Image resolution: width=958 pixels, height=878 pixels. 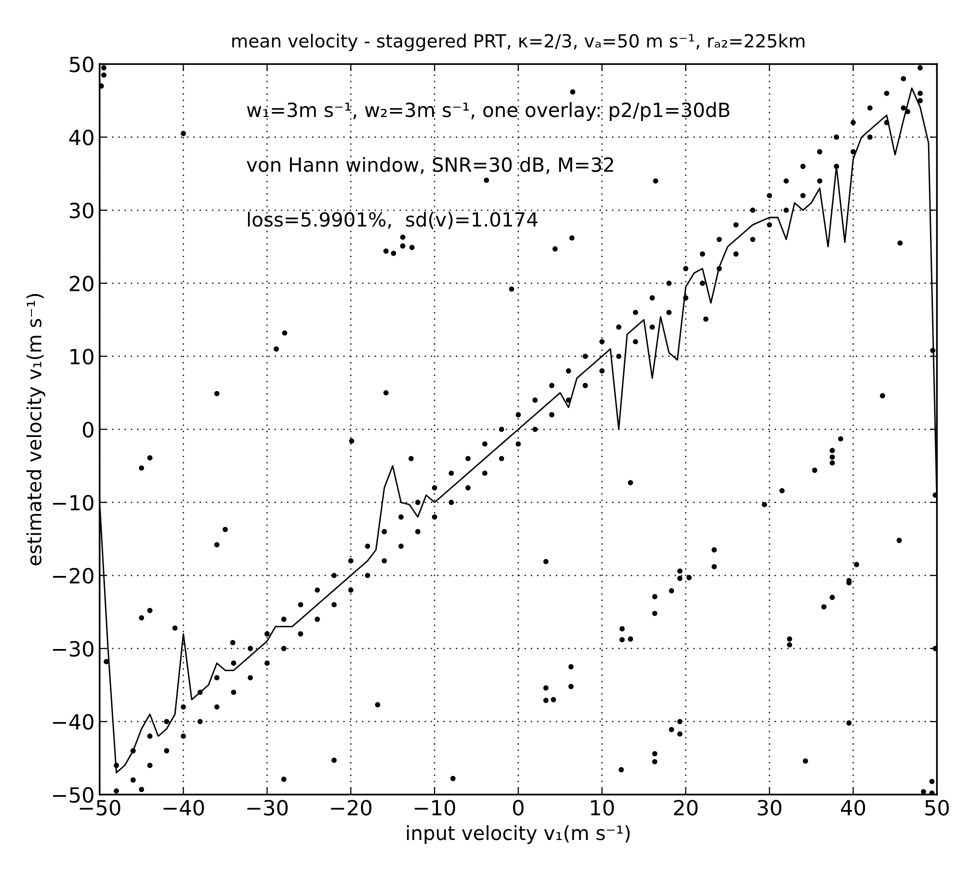 I want to click on x-tick-label: 30, so click(x=770, y=808).